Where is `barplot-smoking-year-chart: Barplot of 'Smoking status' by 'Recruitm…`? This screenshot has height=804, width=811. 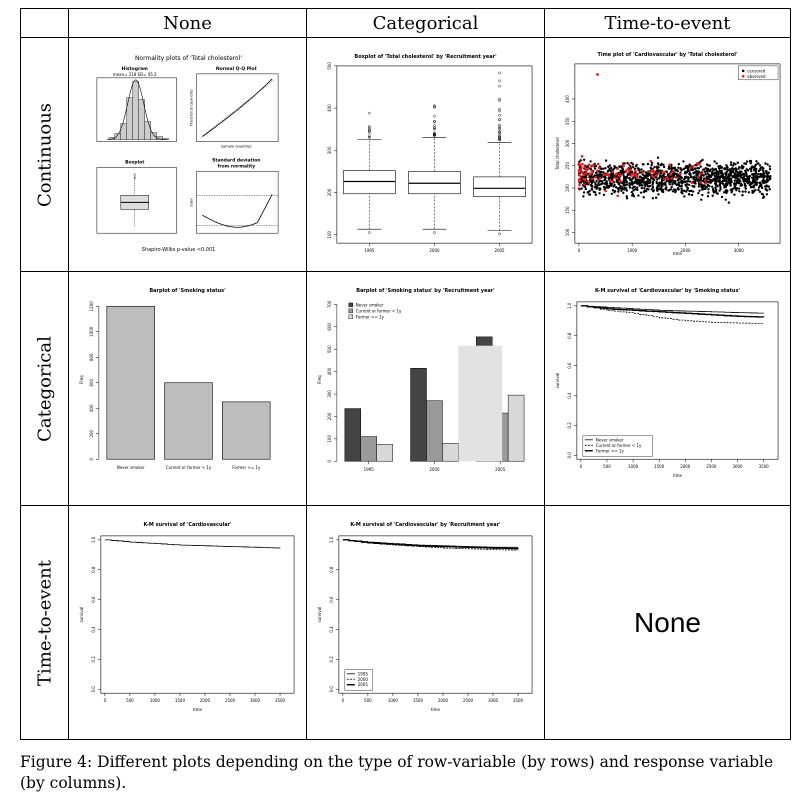
barplot-smoking-year-chart: Barplot of 'Smoking status' by 'Recruitm… is located at coordinates (421, 380).